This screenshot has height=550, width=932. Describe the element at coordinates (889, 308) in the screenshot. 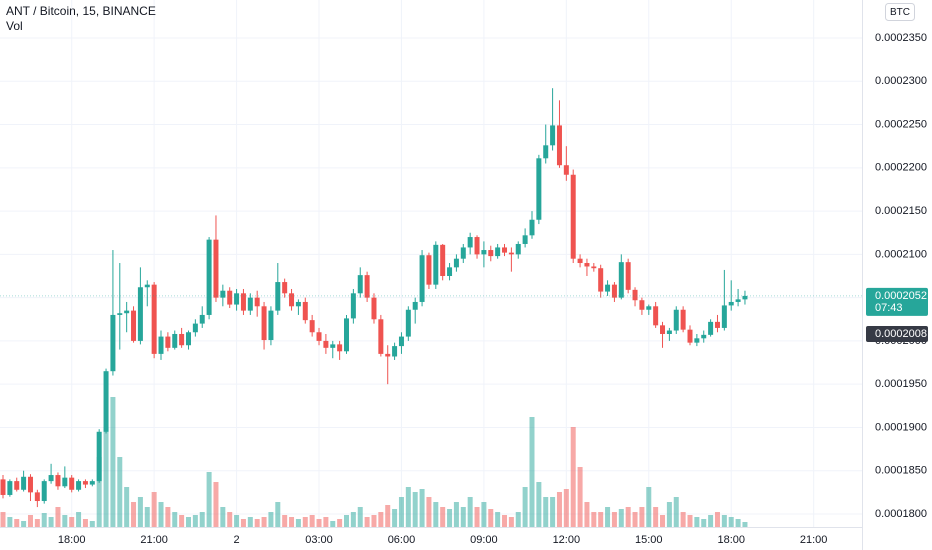

I see `countdown-label: 07:43` at that location.